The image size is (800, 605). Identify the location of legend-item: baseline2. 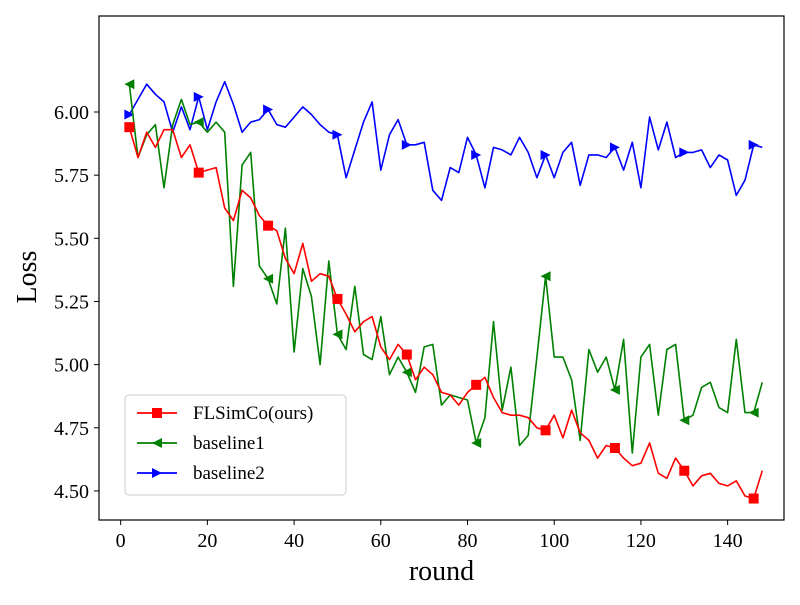
(201, 473).